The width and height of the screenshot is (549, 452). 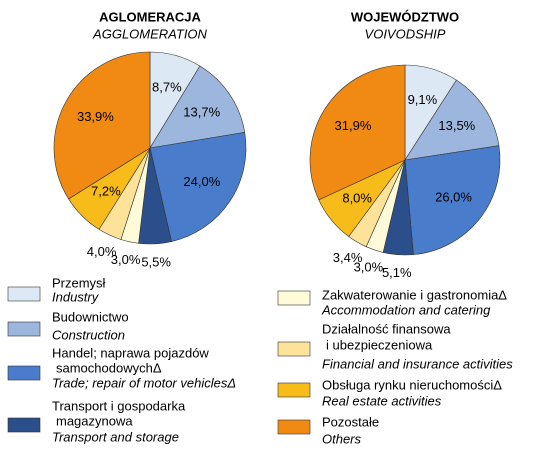 I want to click on legend-label: Działalność finansowa, so click(x=386, y=328).